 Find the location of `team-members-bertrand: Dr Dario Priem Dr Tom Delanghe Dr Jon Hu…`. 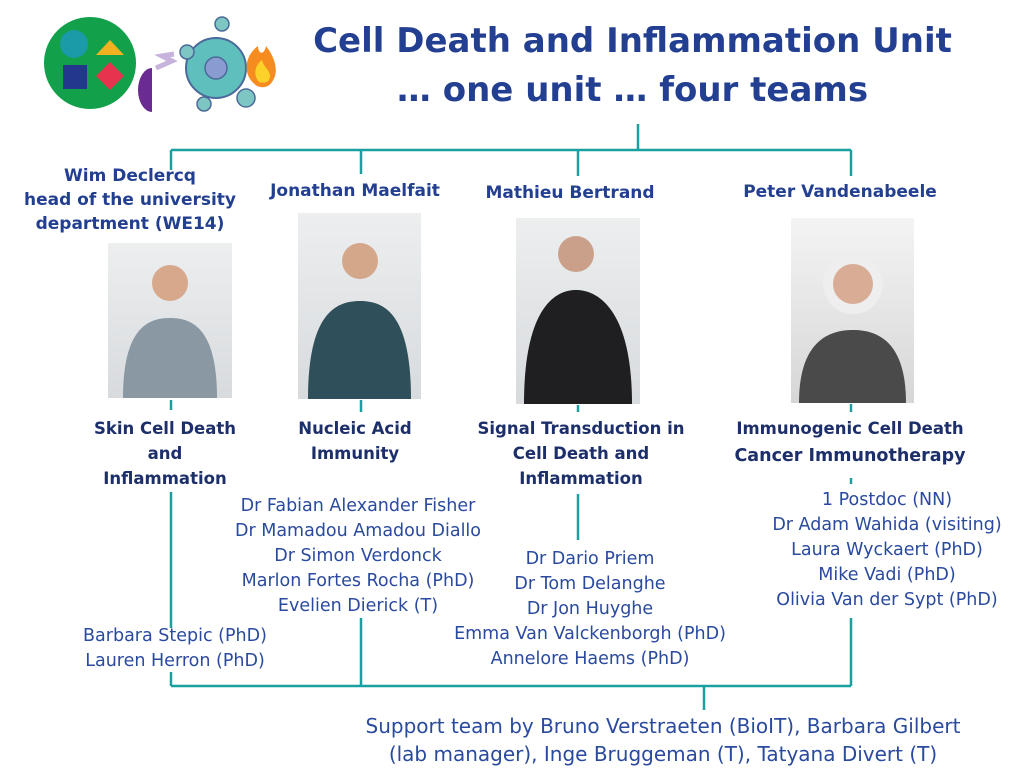

team-members-bertrand: Dr Dario Priem Dr Tom Delanghe Dr Jon Hu… is located at coordinates (590, 609).